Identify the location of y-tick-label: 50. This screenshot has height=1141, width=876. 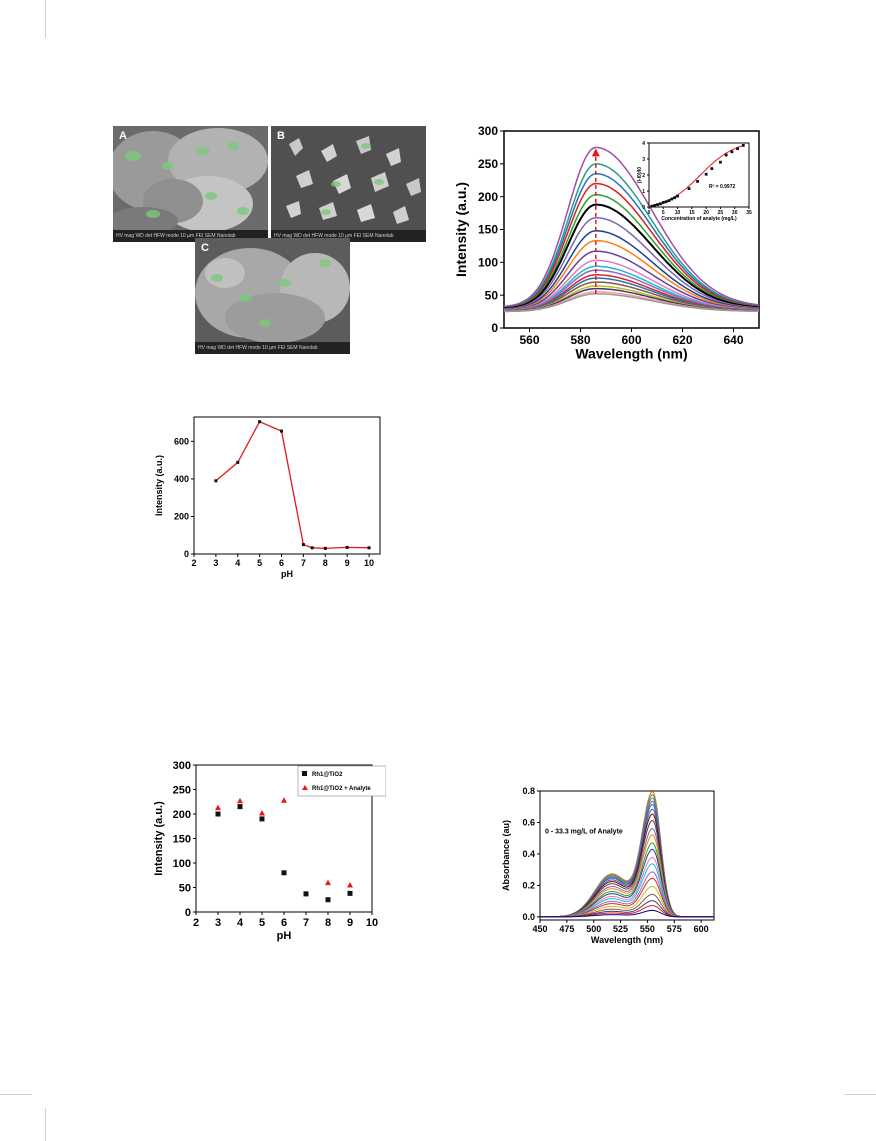
(185, 888).